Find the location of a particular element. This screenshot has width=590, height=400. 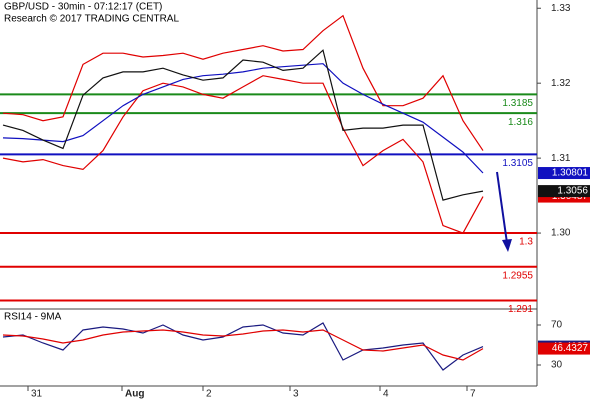

rsi-title: RSI14 - 9MA is located at coordinates (33, 317).